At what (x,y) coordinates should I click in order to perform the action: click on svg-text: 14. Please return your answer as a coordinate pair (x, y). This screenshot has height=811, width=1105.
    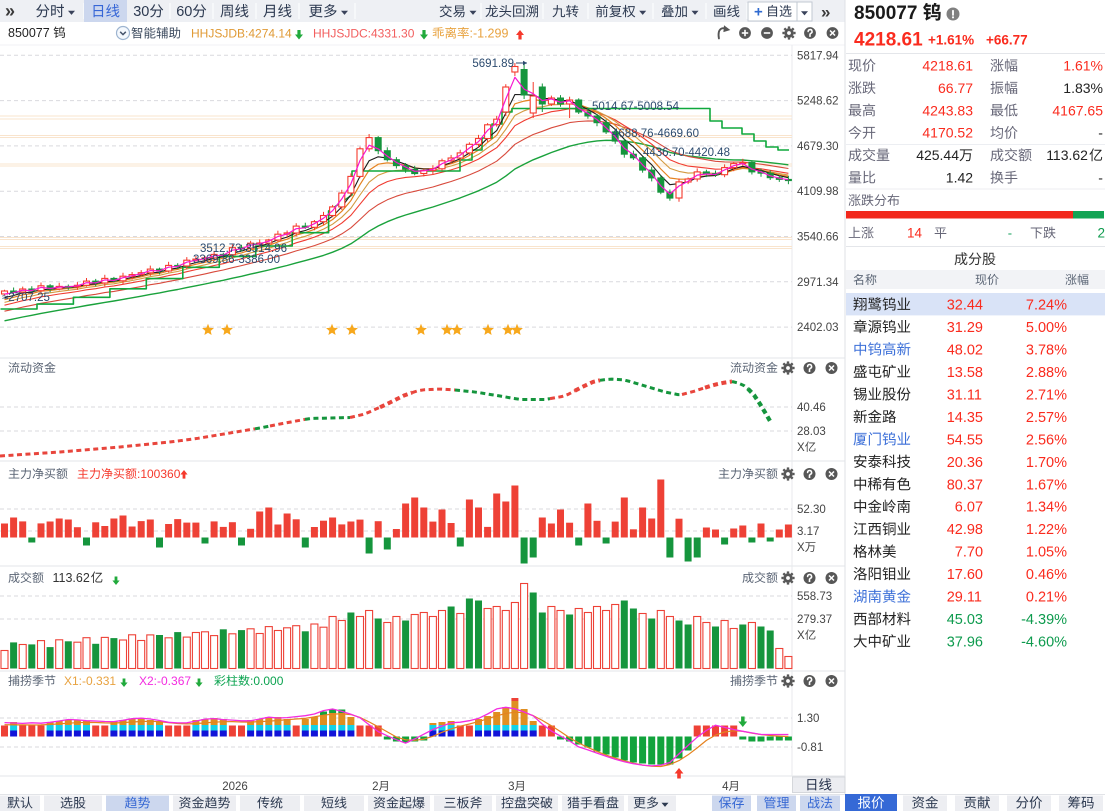
    Looking at the image, I should click on (915, 233).